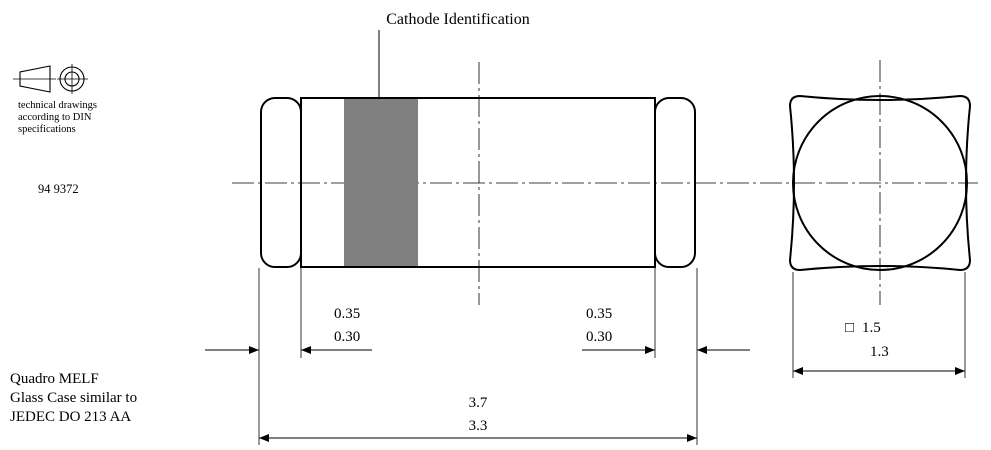 Image resolution: width=991 pixels, height=450 pixels. Describe the element at coordinates (281, 182) in the screenshot. I see `left-end-cap` at that location.